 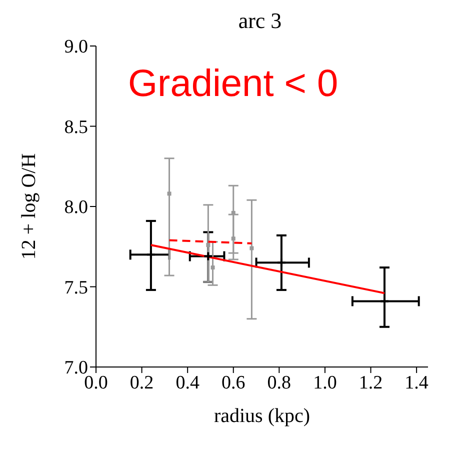 What do you see at coordinates (262, 416) in the screenshot?
I see `x-axis-title: radius (kpc)` at bounding box center [262, 416].